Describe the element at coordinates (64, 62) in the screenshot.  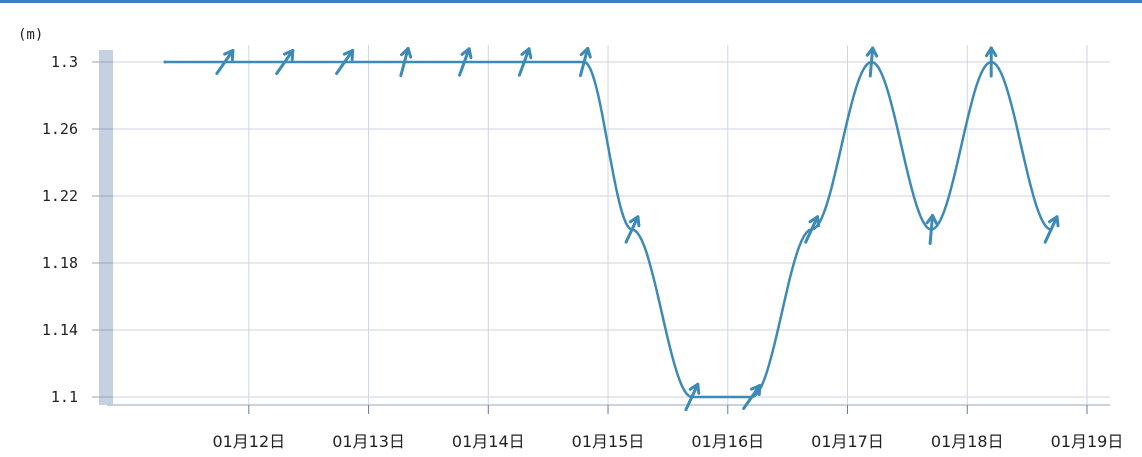
I see `y-tick-label-5: 1.3` at that location.